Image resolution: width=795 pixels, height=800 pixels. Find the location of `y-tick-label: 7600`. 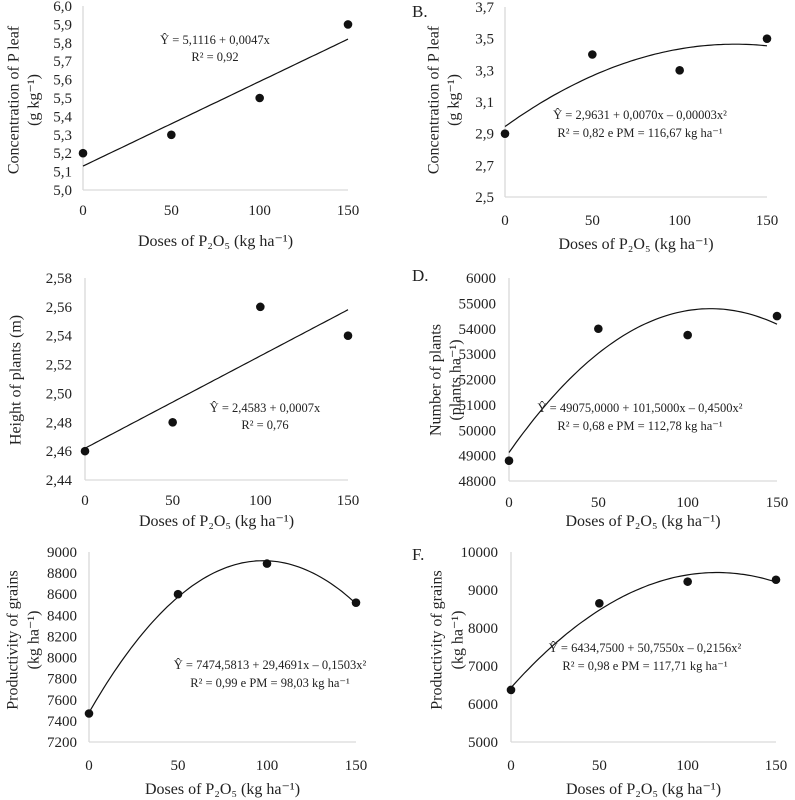

y-tick-label: 7600 is located at coordinates (62, 701).